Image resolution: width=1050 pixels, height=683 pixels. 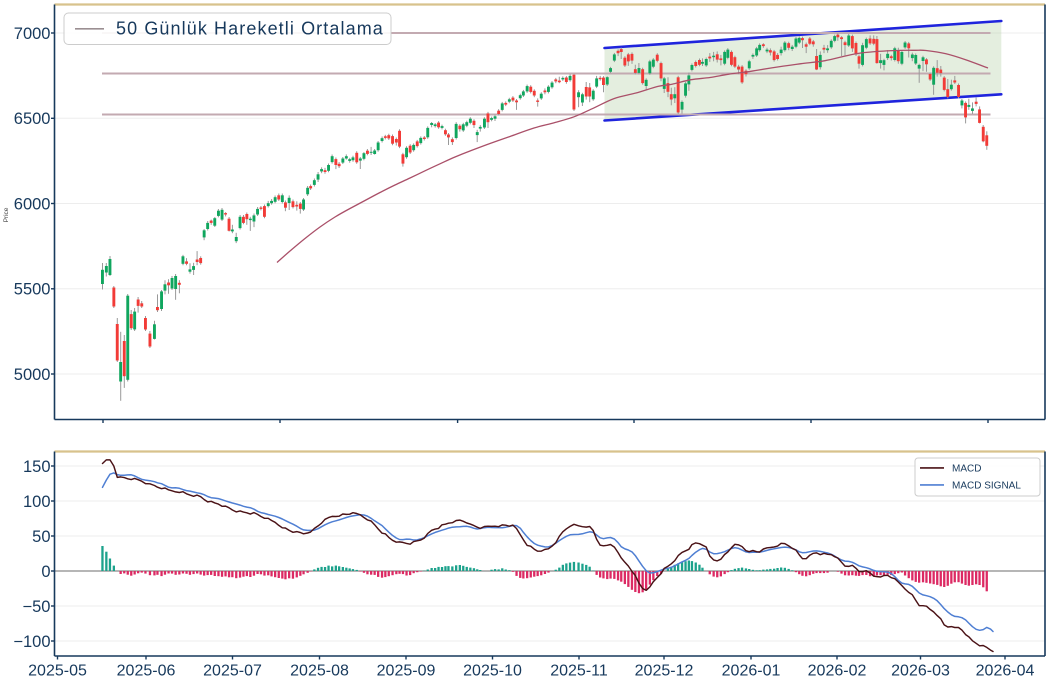 What do you see at coordinates (32, 375) in the screenshot?
I see `svg-text: 5000` at bounding box center [32, 375].